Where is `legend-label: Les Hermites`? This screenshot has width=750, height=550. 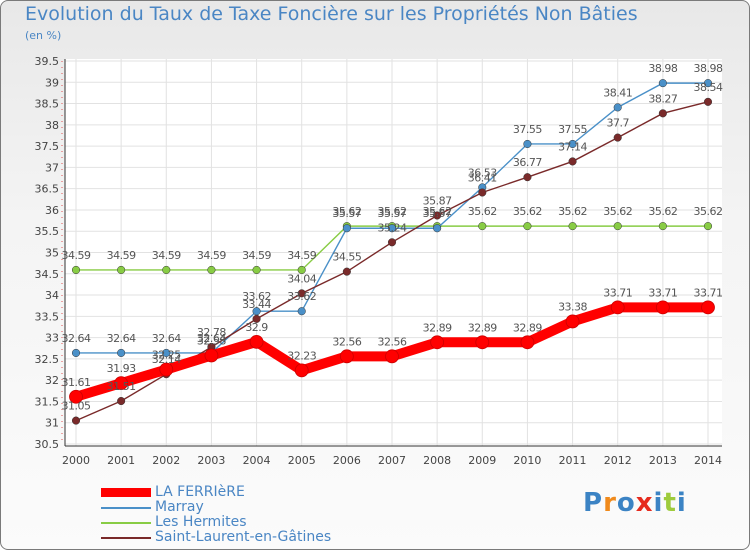 legend-label: Les Hermites is located at coordinates (201, 522).